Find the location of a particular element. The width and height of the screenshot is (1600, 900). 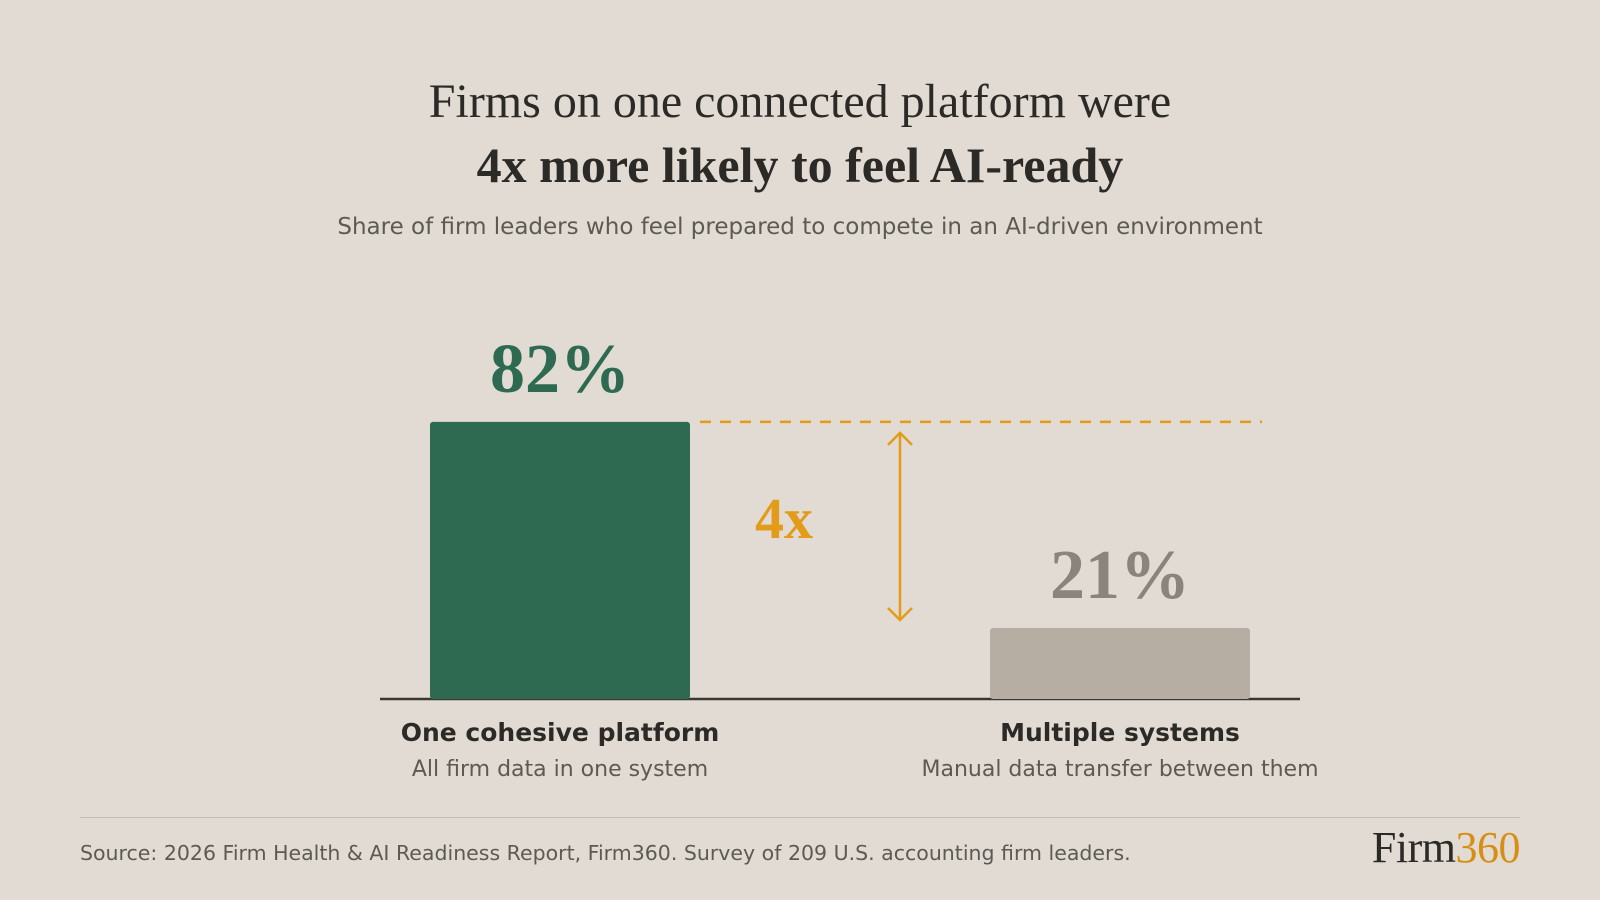

multiplier-label: 4x is located at coordinates (784, 518).